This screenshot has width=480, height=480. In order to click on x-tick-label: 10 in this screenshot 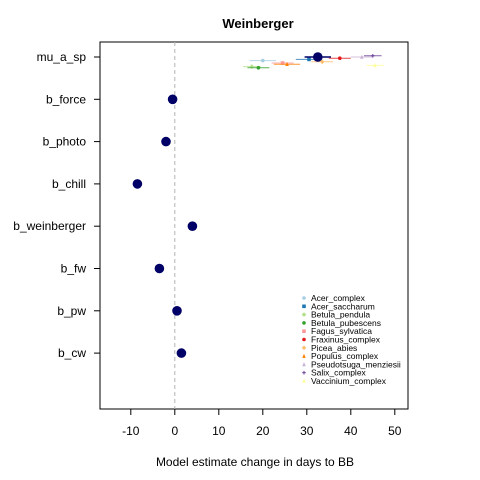, I will do `click(219, 431)`.